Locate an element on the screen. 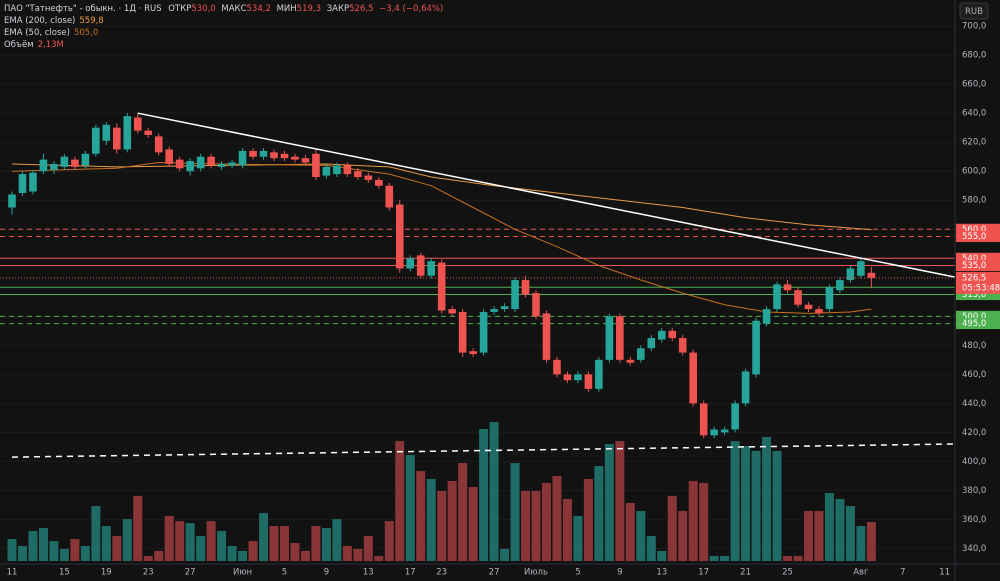 The image size is (1000, 581). y-tick-label: 580,0 is located at coordinates (974, 201).